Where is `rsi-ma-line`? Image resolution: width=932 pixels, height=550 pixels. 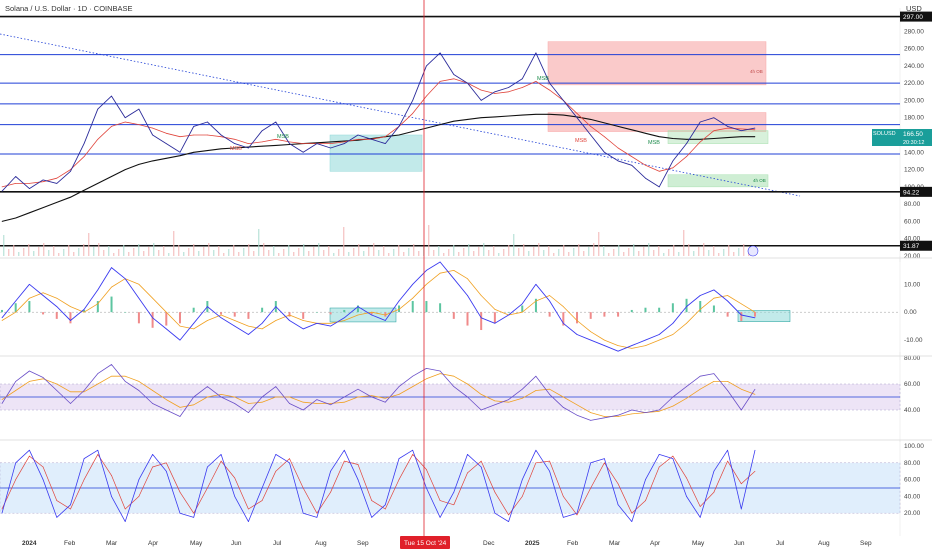
rsi-ma-line is located at coordinates (378, 395).